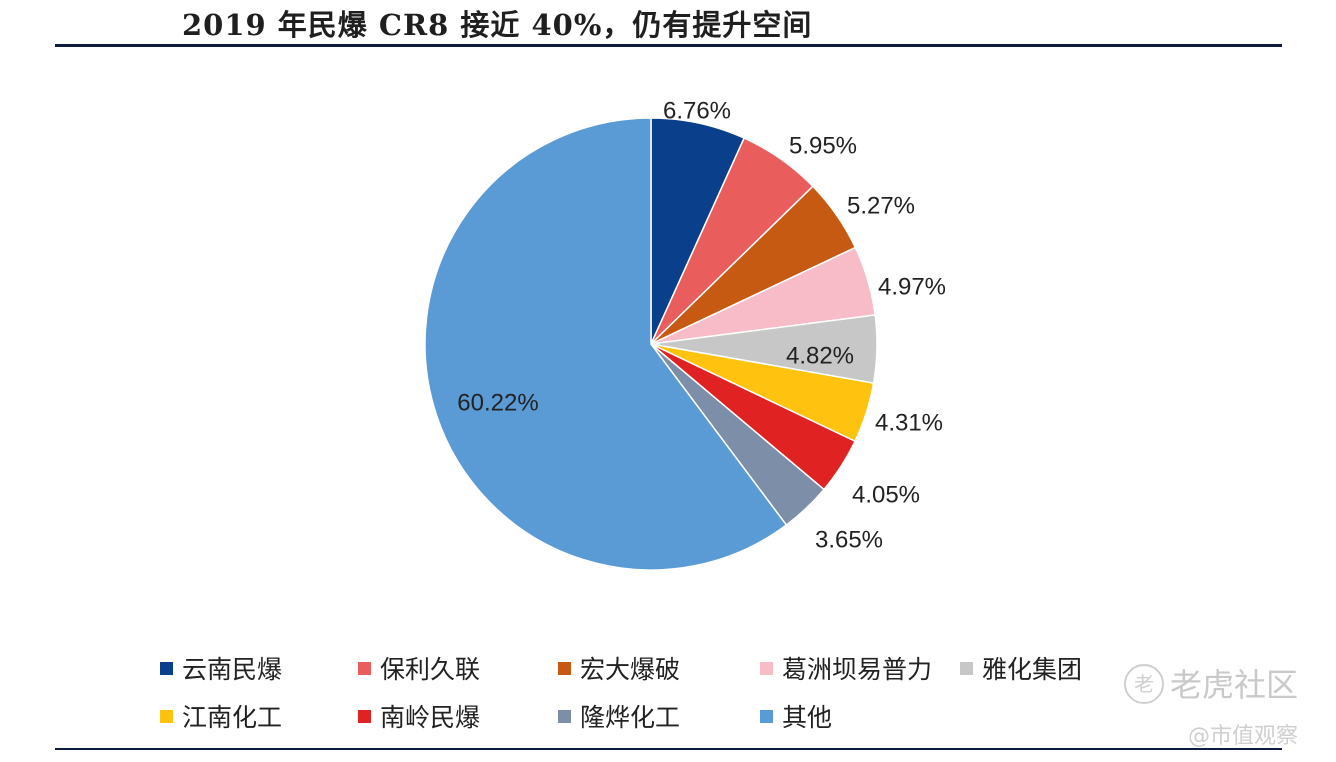 This screenshot has width=1336, height=762. What do you see at coordinates (430, 669) in the screenshot?
I see `legend-label-2: 保利久联` at bounding box center [430, 669].